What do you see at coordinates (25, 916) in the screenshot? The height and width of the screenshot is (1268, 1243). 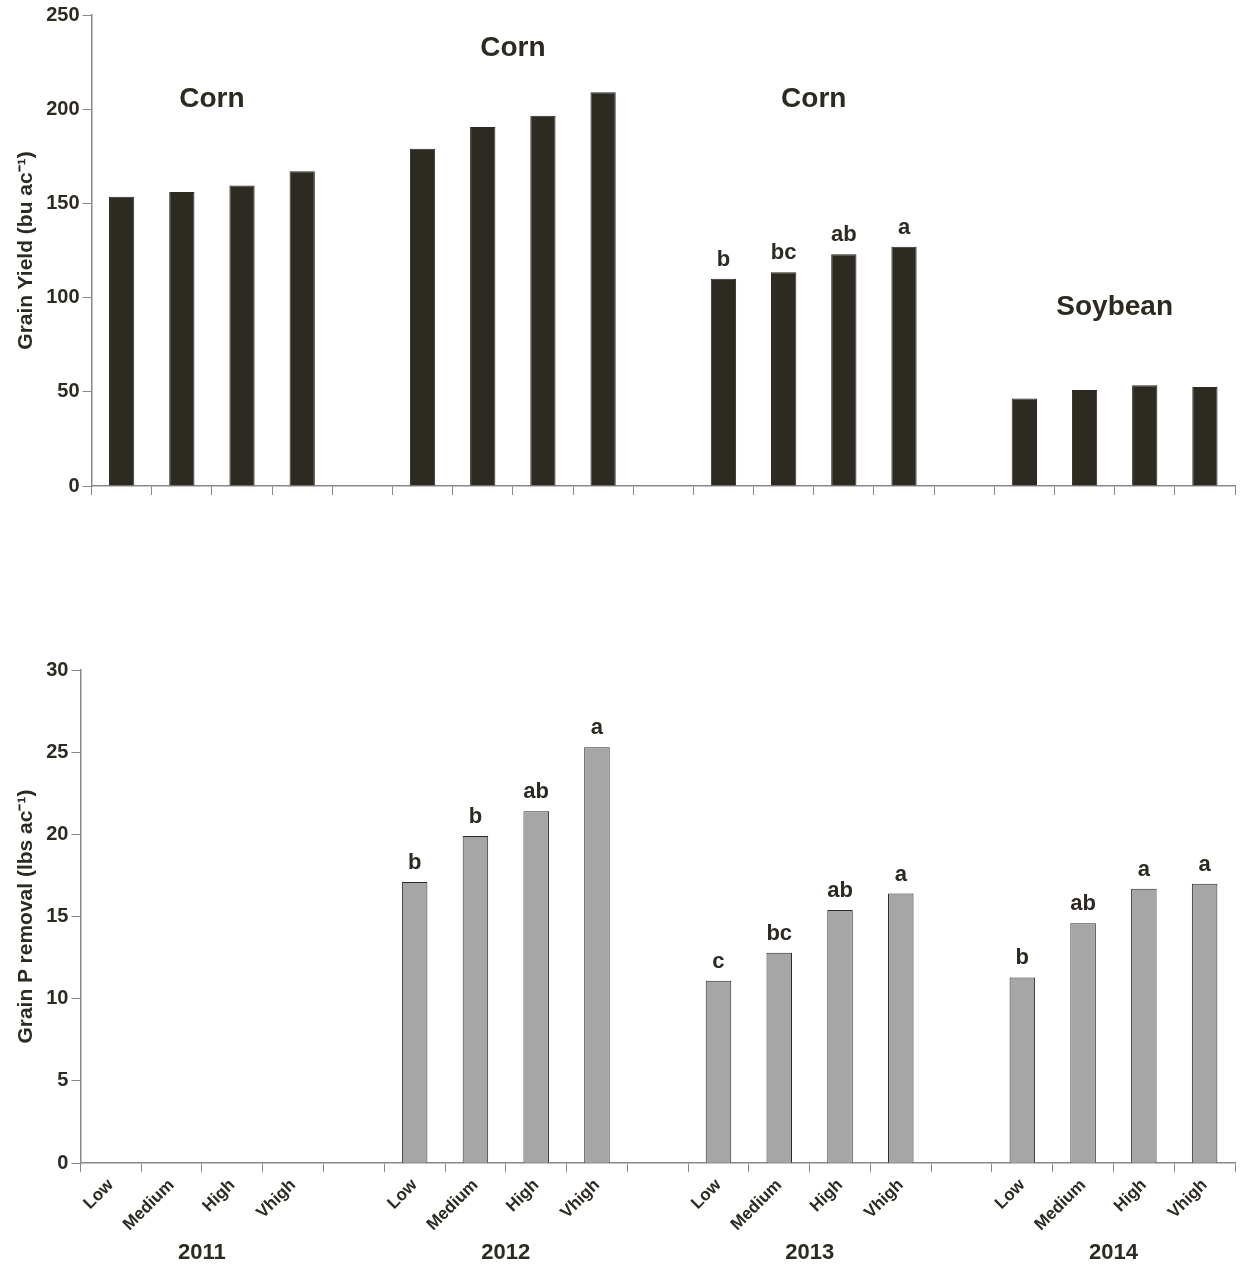 I see `y-axis-title: Grain P removal (lbs ac⁻¹)` at bounding box center [25, 916].